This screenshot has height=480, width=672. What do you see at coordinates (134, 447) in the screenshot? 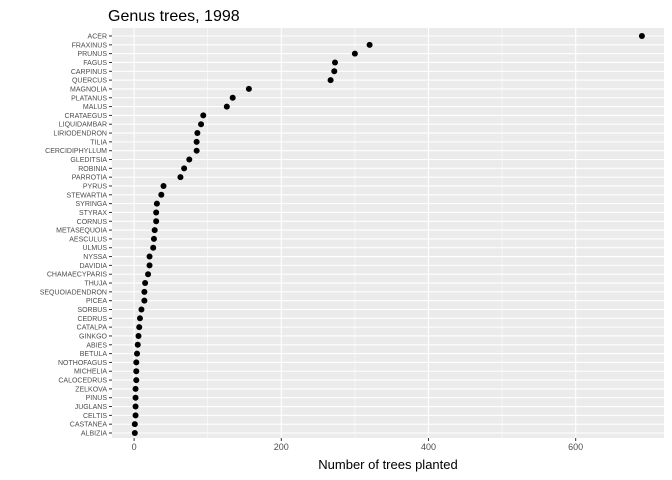
I see `x-tick-label: 0` at bounding box center [134, 447].